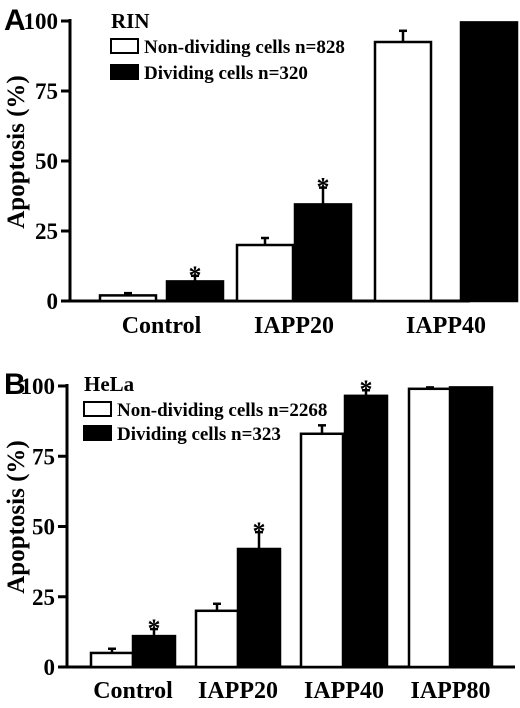 This screenshot has width=520, height=708. What do you see at coordinates (199, 434) in the screenshot?
I see `legend-label-dividing: Dividing cells n=323` at bounding box center [199, 434].